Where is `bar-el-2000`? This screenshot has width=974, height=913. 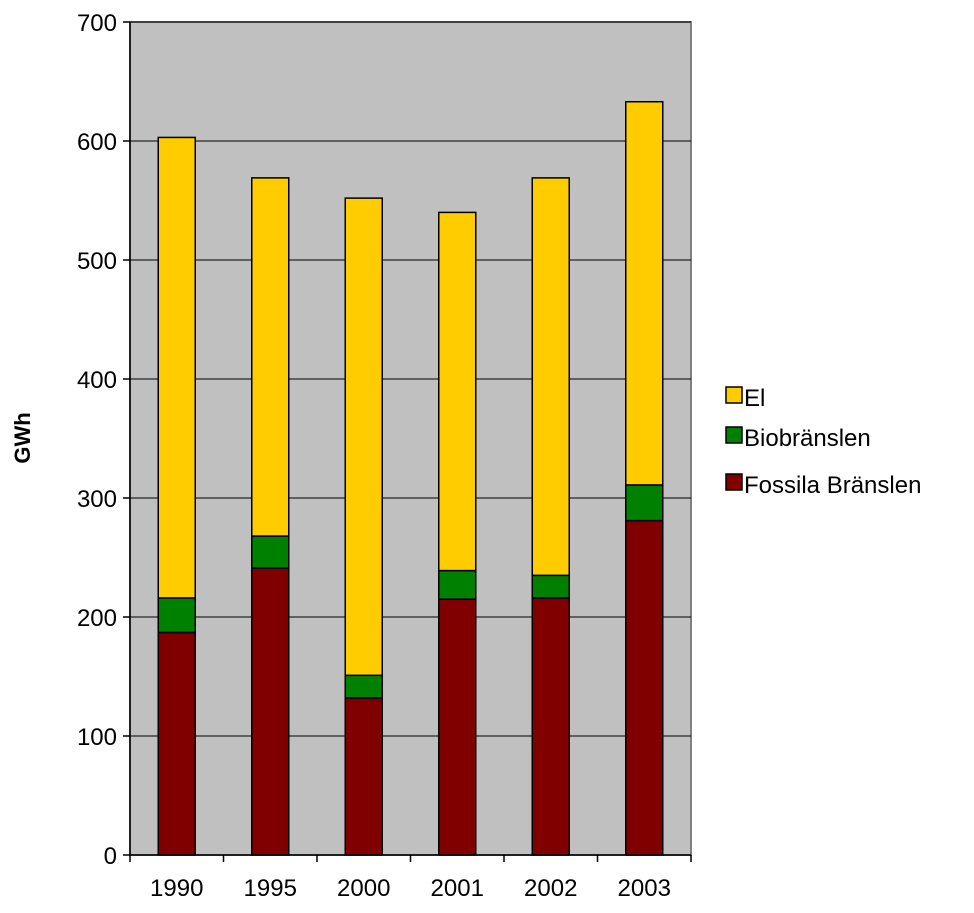 bar-el-2000 is located at coordinates (363, 437).